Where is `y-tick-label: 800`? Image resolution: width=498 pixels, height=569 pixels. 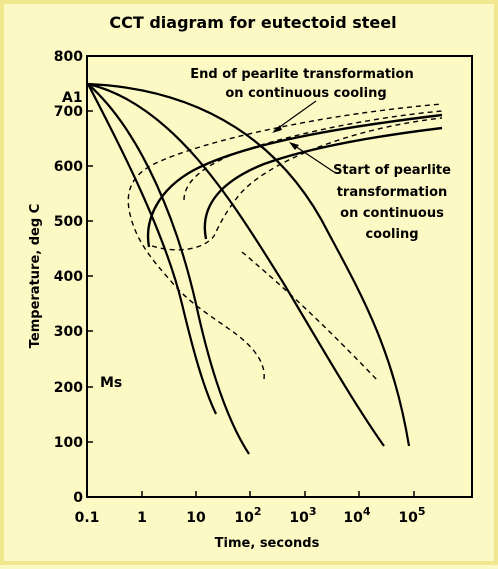 y-tick-label: 800 is located at coordinates (68, 57).